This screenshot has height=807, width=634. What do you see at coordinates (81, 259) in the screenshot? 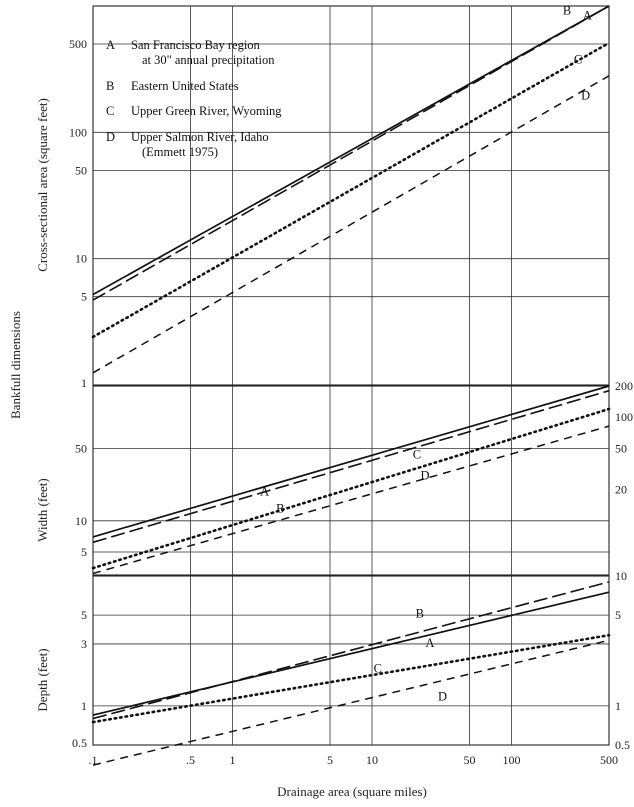
I see `panel-area-ytick-left: 10` at bounding box center [81, 259].